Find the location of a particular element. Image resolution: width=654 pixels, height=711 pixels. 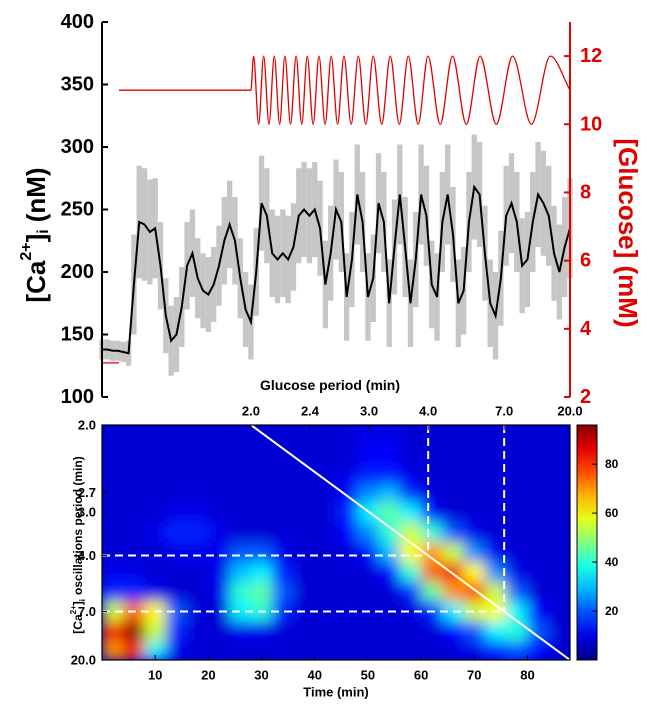

color-bar is located at coordinates (587, 542).